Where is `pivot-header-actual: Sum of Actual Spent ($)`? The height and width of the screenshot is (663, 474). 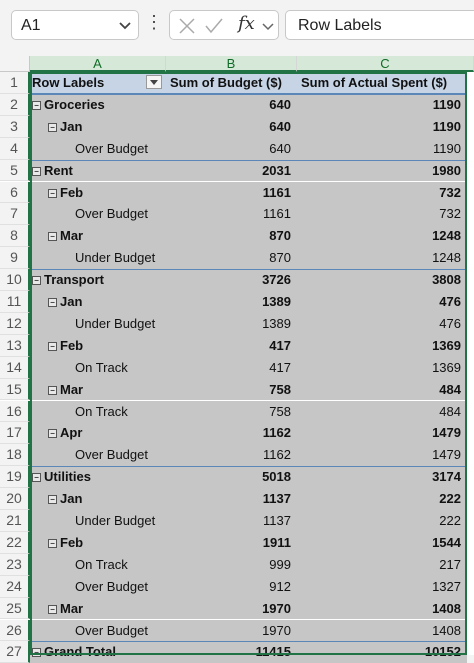
pivot-header-actual: Sum of Actual Spent ($) is located at coordinates (382, 83).